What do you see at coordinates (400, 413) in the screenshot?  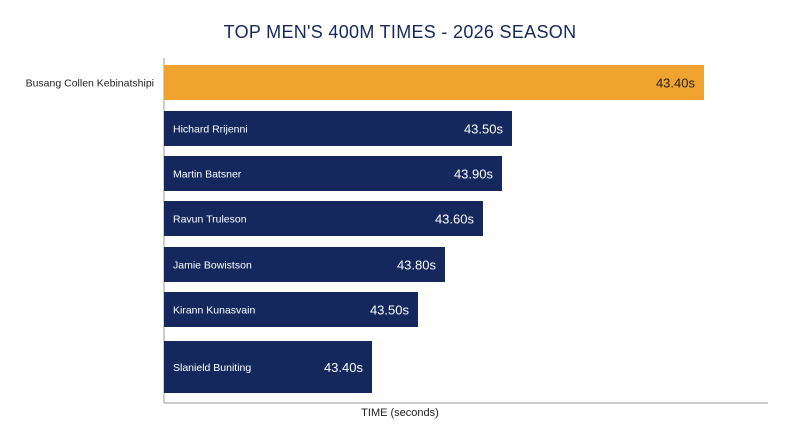 I see `x-axis-label: TIME (seconds)` at bounding box center [400, 413].